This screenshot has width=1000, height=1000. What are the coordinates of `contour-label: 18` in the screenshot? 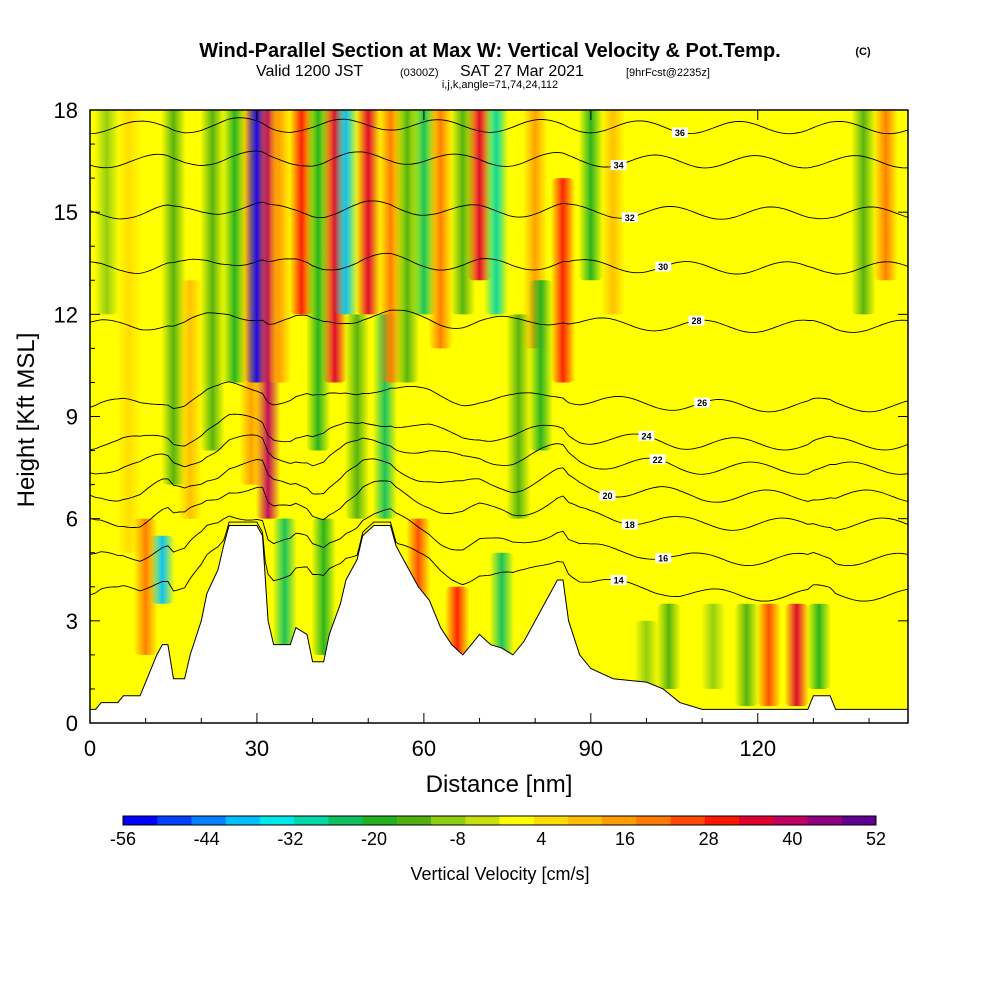 It's located at (630, 525).